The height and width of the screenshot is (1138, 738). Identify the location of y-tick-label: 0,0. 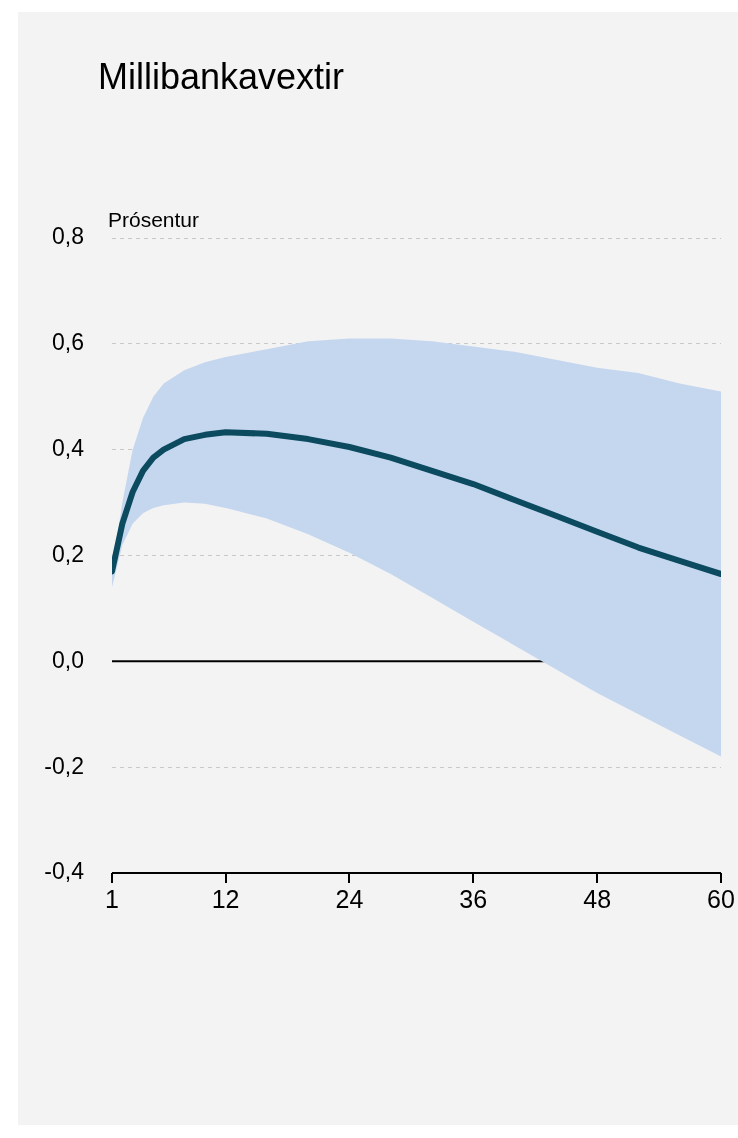
(68, 659).